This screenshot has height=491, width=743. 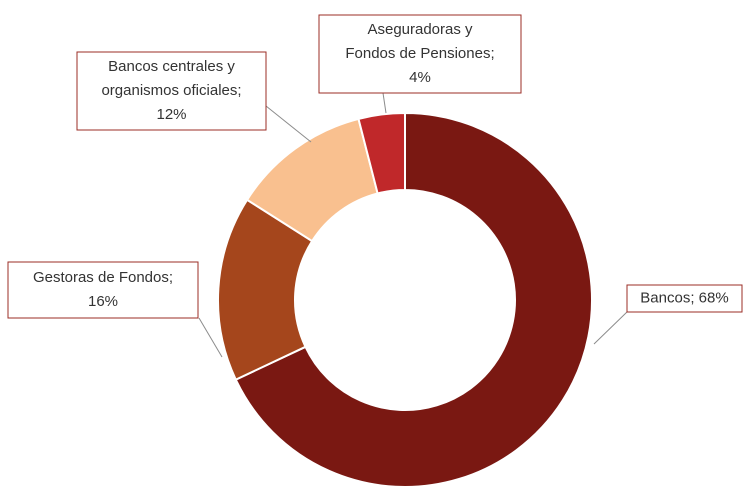 I want to click on data-label: 4%, so click(x=420, y=77).